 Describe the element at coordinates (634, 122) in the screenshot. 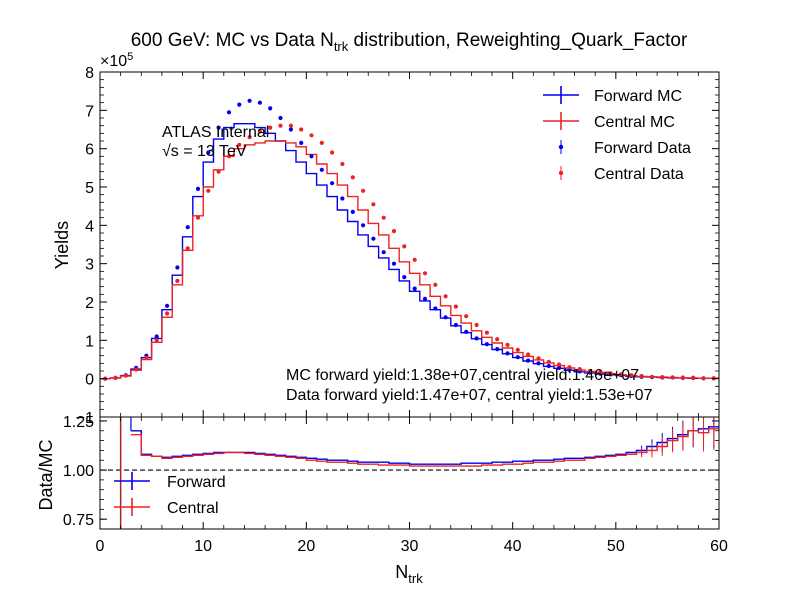

I see `legend-label-central-mc: Central MC` at that location.